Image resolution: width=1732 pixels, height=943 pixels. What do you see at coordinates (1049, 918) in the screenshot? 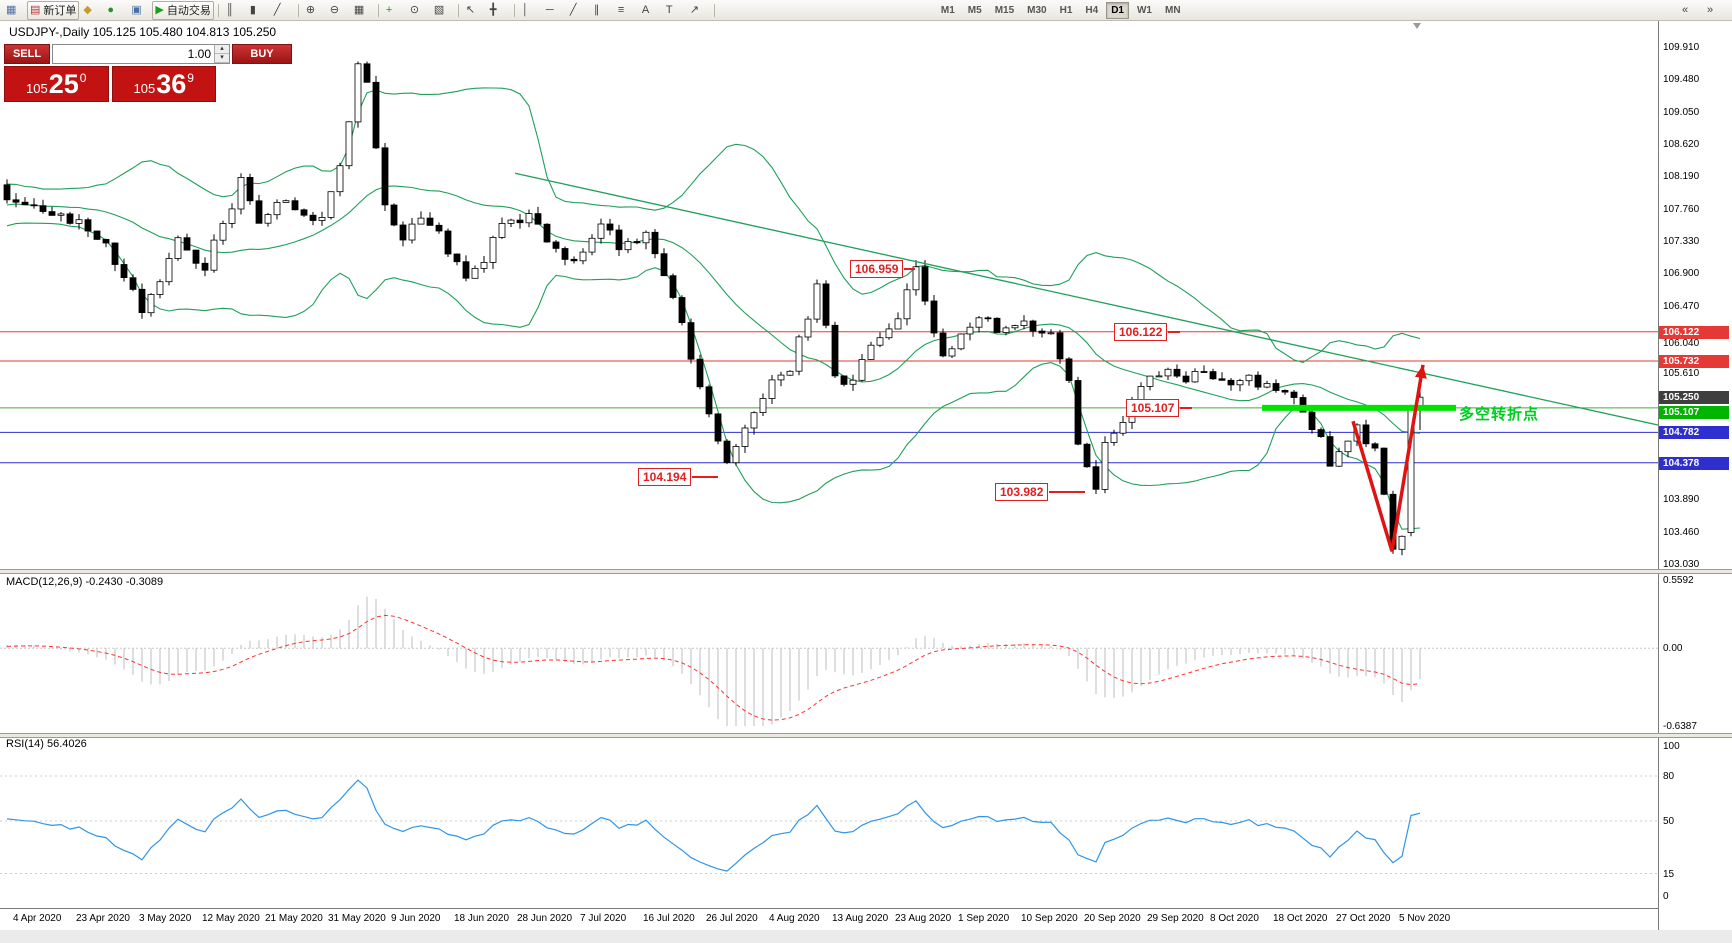
I see `date-axis-label: 10 Sep 2020` at bounding box center [1049, 918].